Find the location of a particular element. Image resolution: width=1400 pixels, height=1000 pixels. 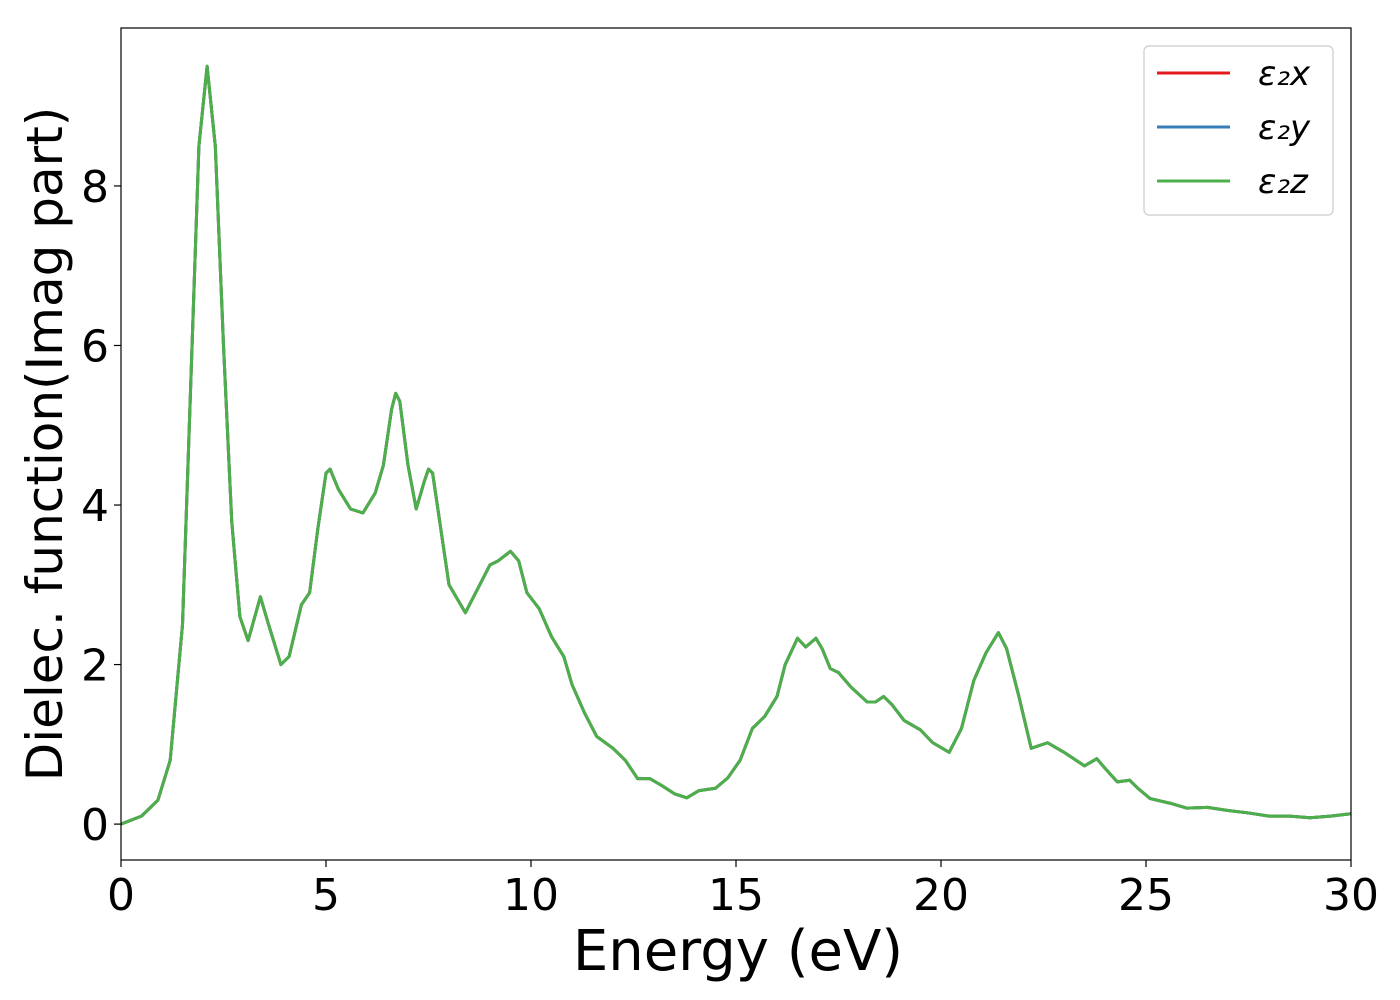

legend-label: ε₂z is located at coordinates (1283, 182).